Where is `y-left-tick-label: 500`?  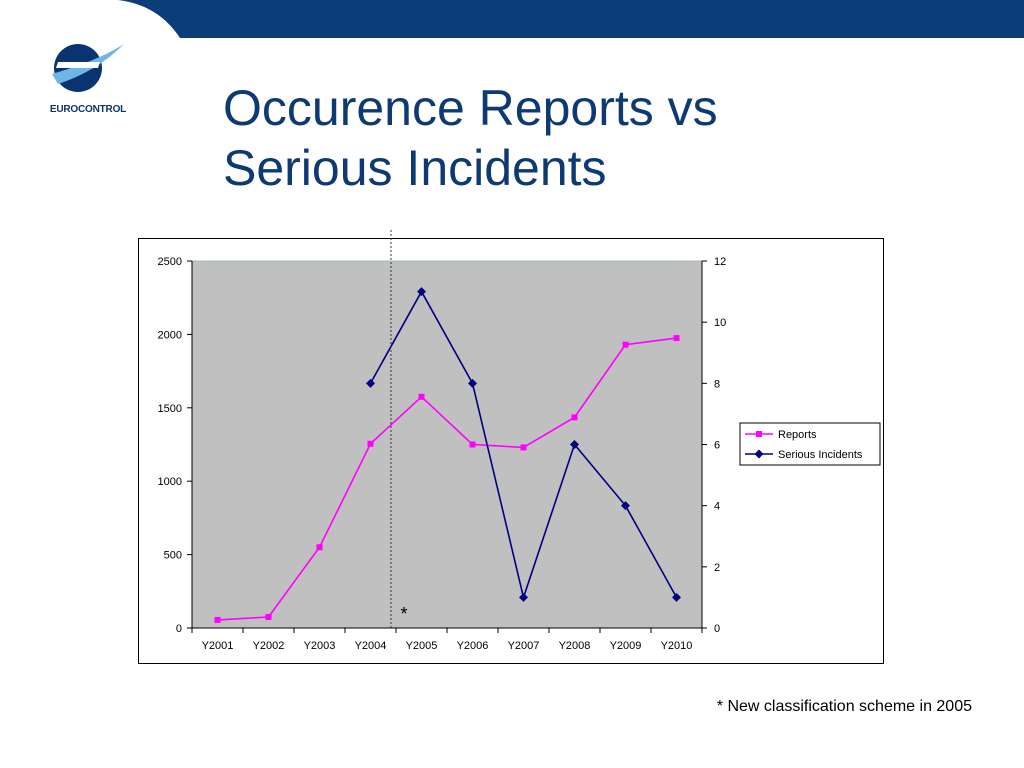 y-left-tick-label: 500 is located at coordinates (173, 556).